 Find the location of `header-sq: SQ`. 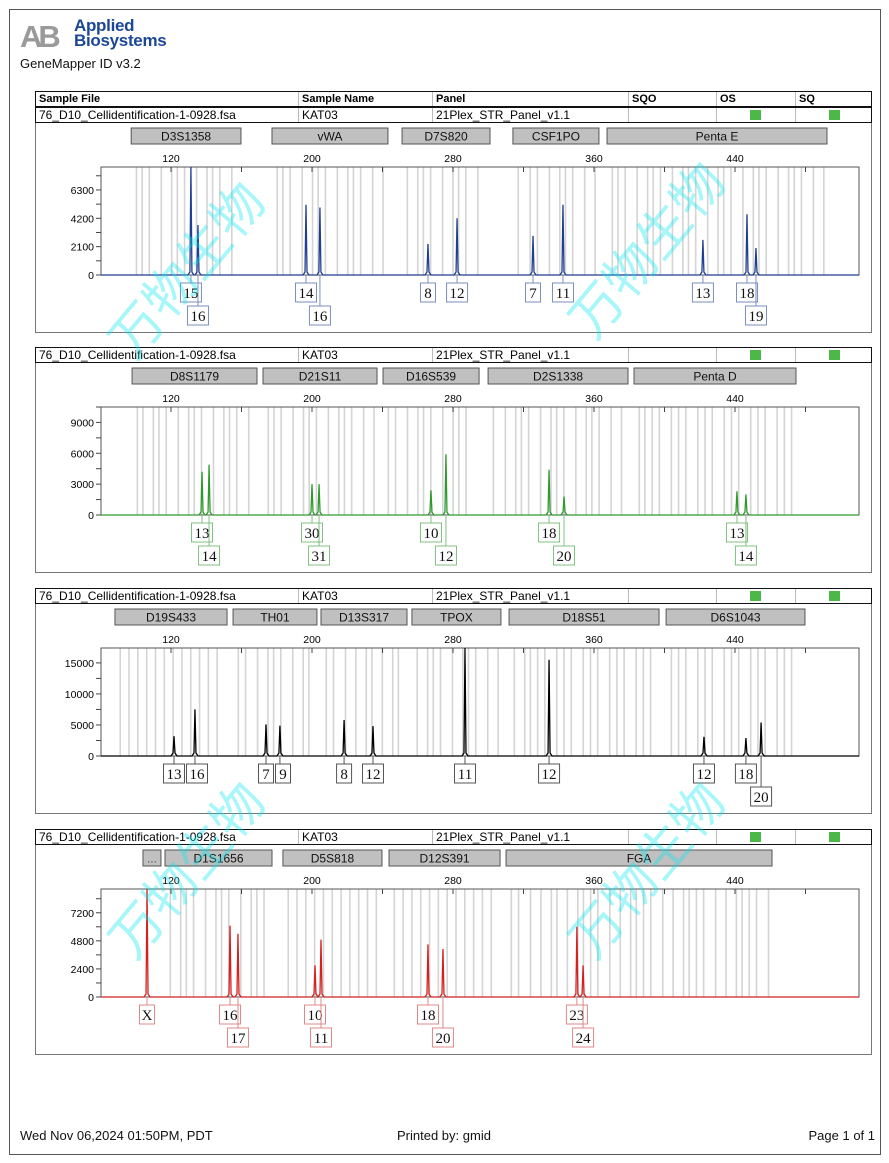

header-sq: SQ is located at coordinates (807, 99).